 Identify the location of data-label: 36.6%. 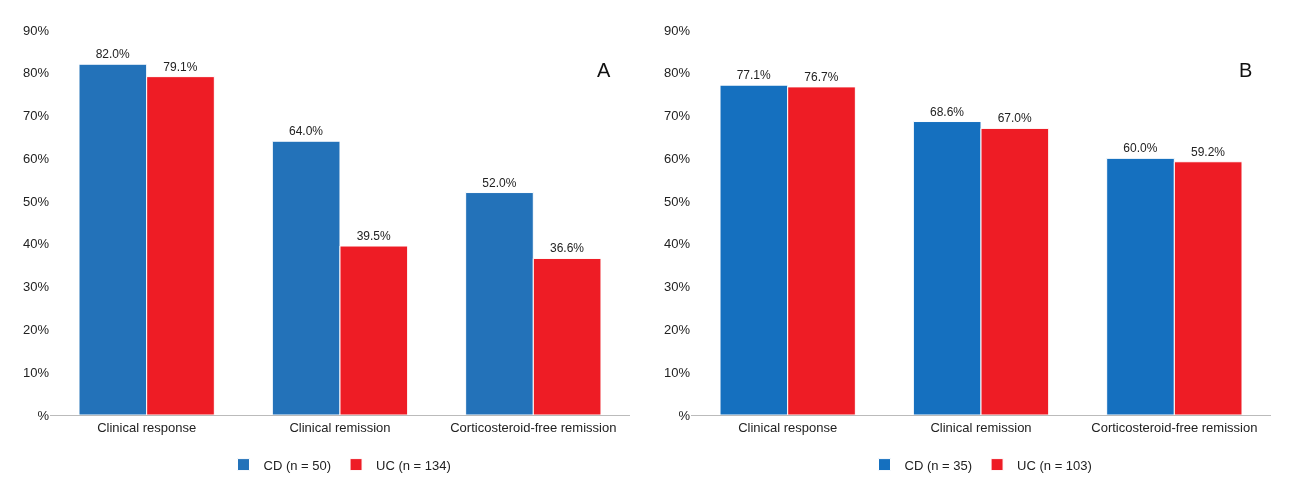
(567, 248).